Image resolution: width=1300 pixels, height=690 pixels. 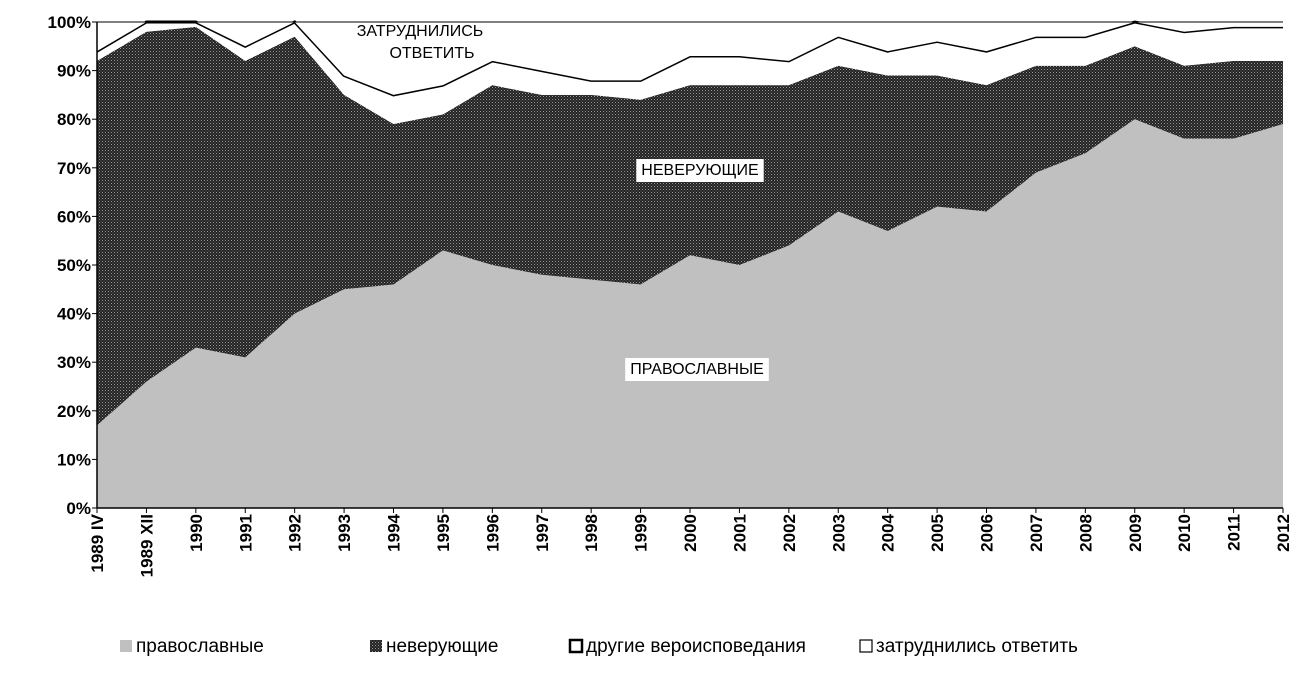 What do you see at coordinates (987, 533) in the screenshot?
I see `x-tick-label: 2006` at bounding box center [987, 533].